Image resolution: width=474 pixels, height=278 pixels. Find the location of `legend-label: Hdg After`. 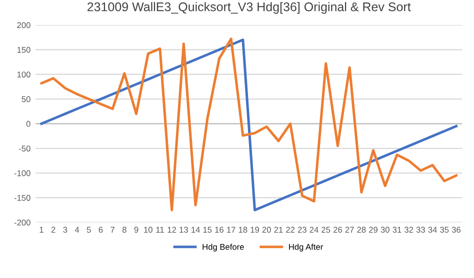

legend-label: Hdg After is located at coordinates (306, 248).